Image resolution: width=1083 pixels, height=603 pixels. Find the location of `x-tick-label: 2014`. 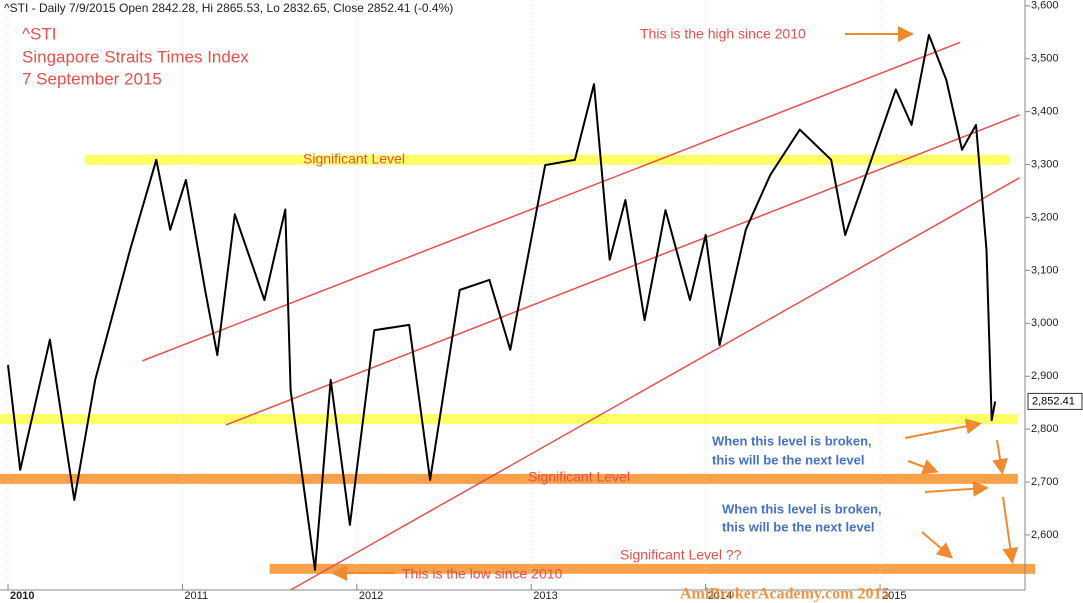

x-tick-label: 2014 is located at coordinates (720, 596).